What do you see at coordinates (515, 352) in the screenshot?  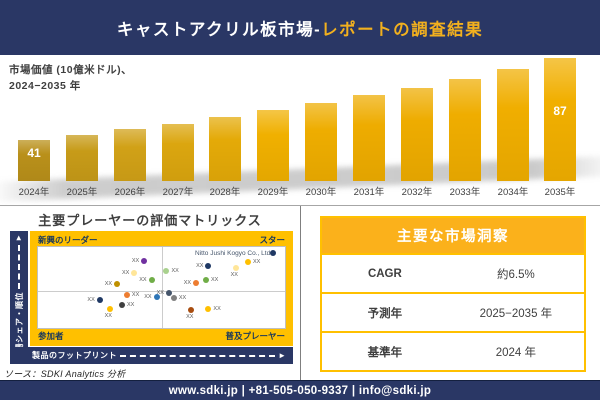 I see `table-row-value: 2024 年` at bounding box center [515, 352].